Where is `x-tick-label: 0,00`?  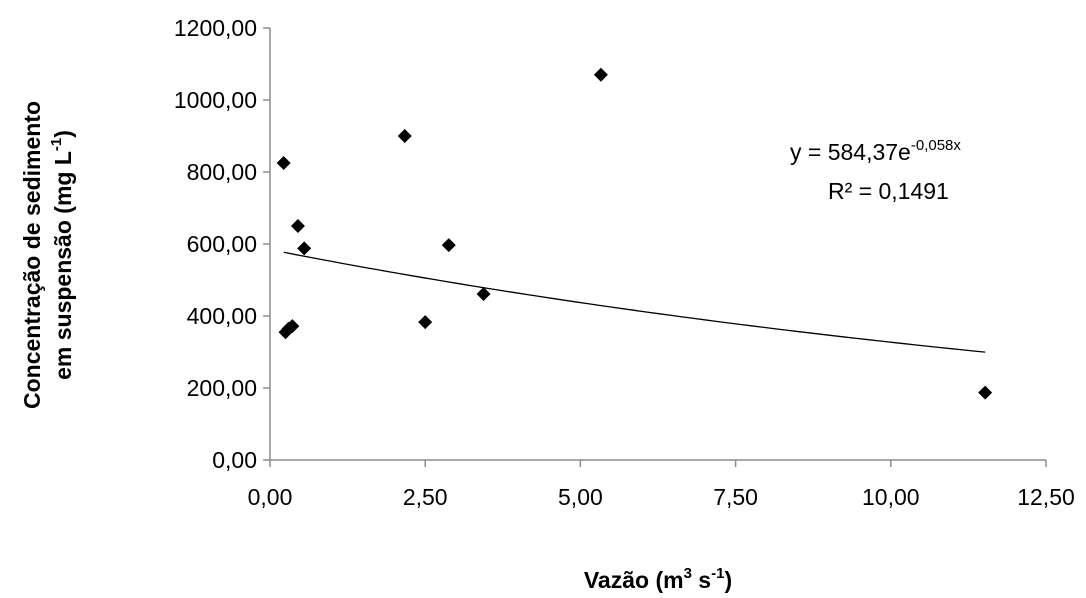
x-tick-label: 0,00 is located at coordinates (270, 497).